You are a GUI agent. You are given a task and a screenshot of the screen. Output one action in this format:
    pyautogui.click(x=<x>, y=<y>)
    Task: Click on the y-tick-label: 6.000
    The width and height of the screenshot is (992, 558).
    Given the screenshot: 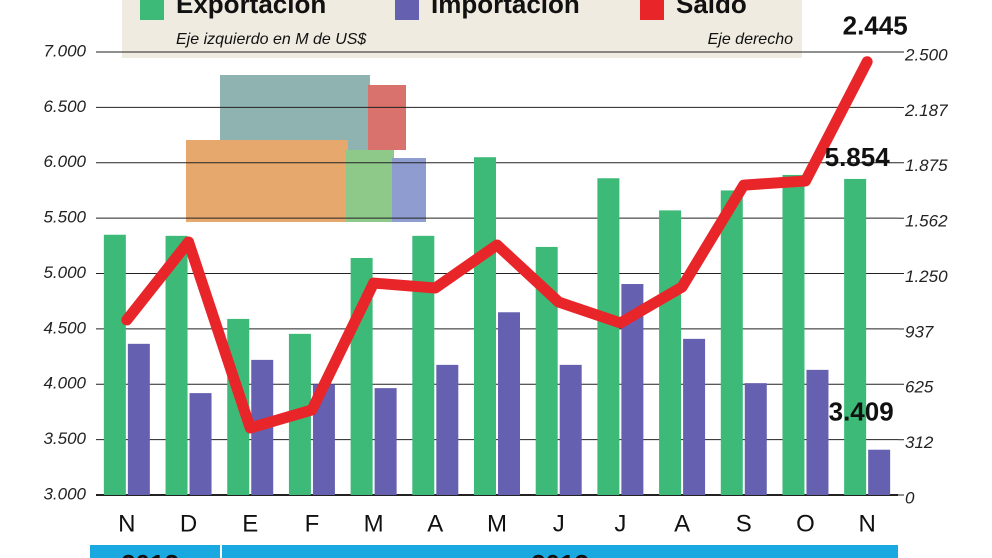 What is the action you would take?
    pyautogui.click(x=64, y=161)
    